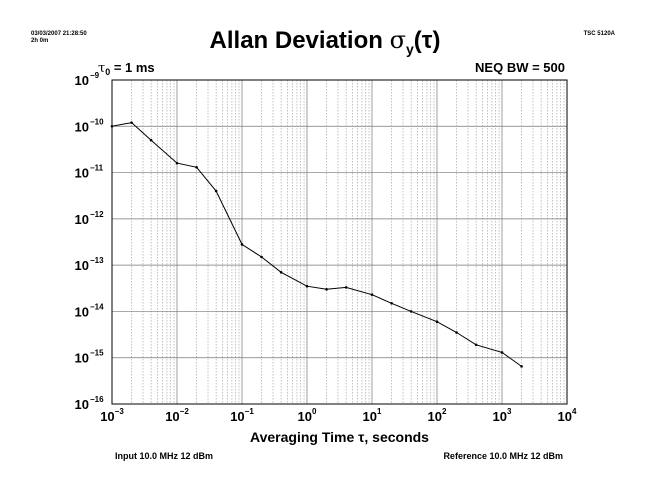 This screenshot has height=502, width=650. What do you see at coordinates (97, 353) in the screenshot?
I see `y-tick-exponent: −15` at bounding box center [97, 353].